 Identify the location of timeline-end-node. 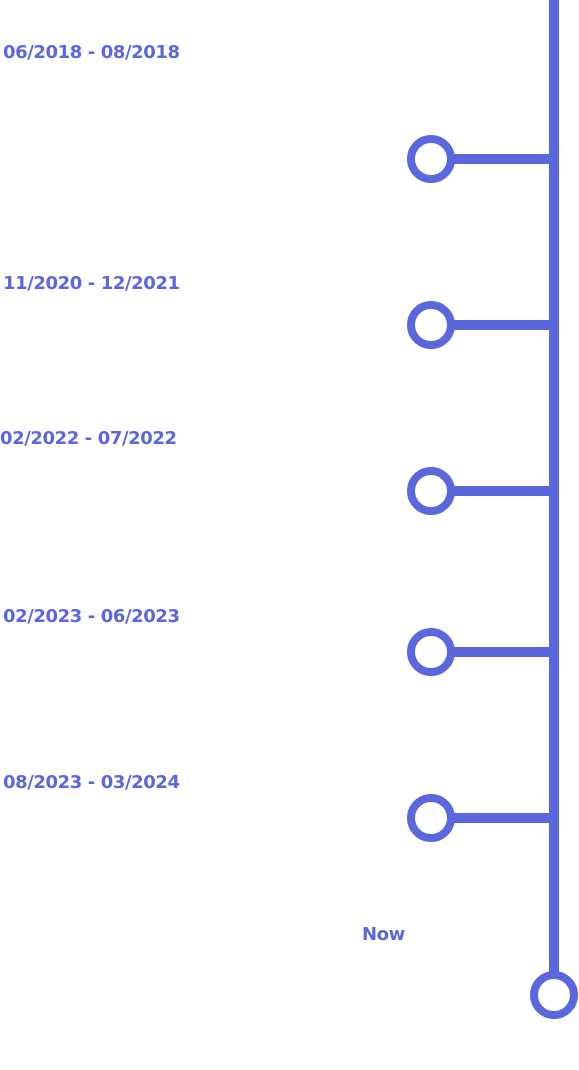
(554, 995).